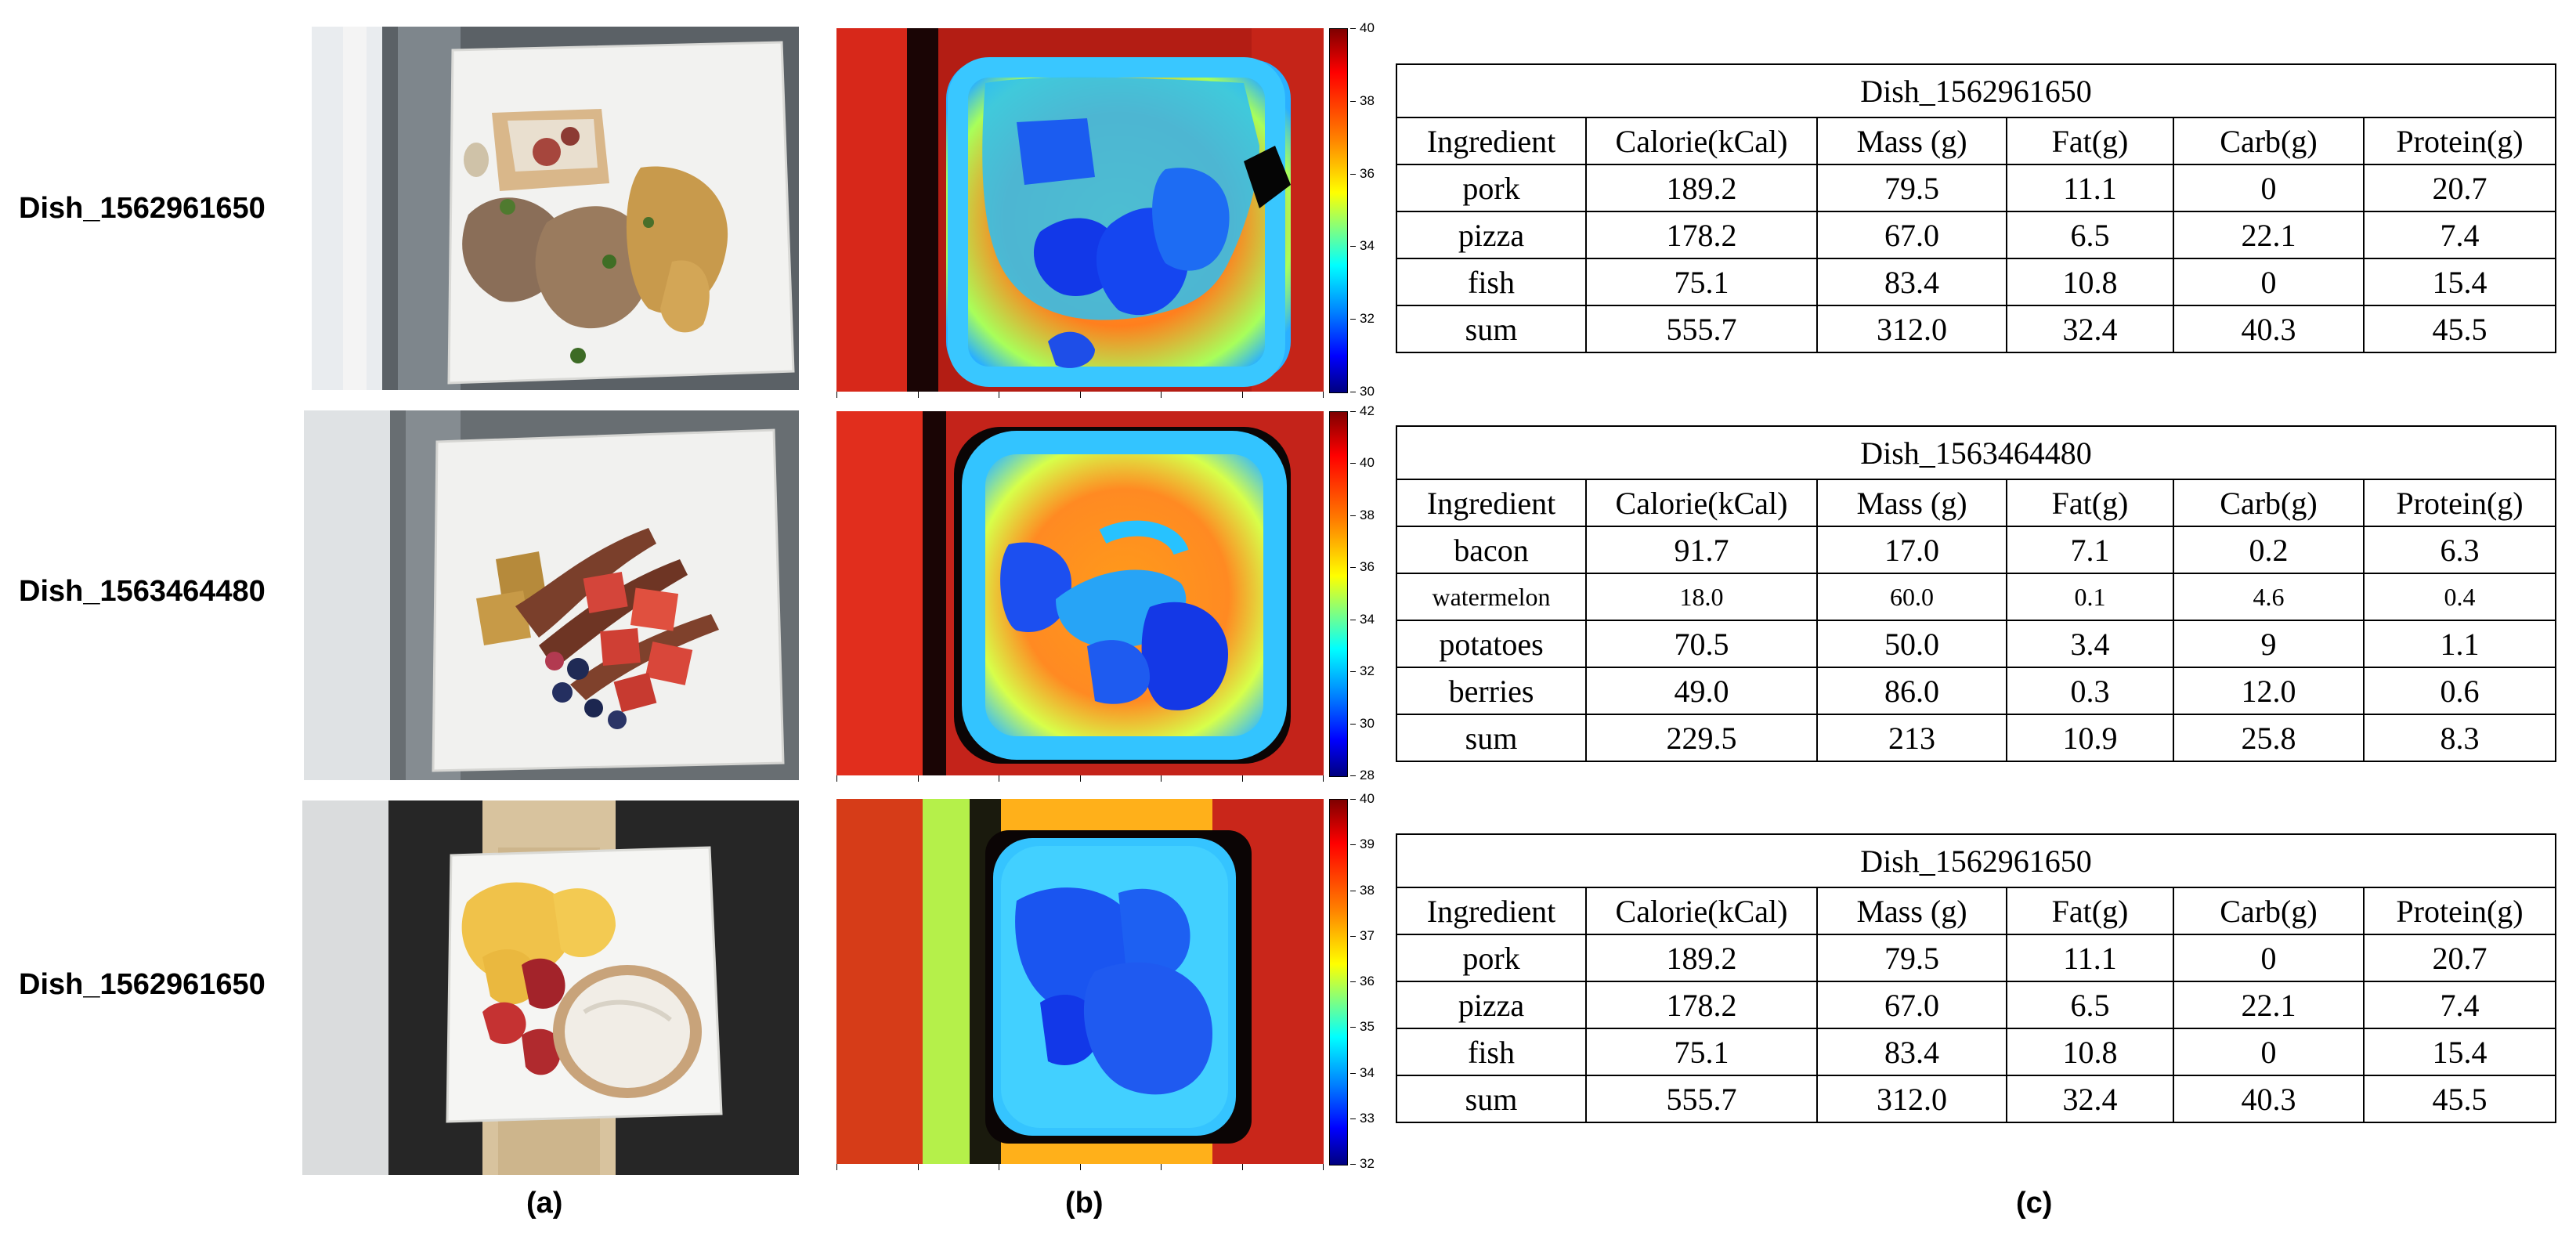 This screenshot has height=1254, width=2576. I want to click on colorbar-tick-label: 38, so click(1367, 514).